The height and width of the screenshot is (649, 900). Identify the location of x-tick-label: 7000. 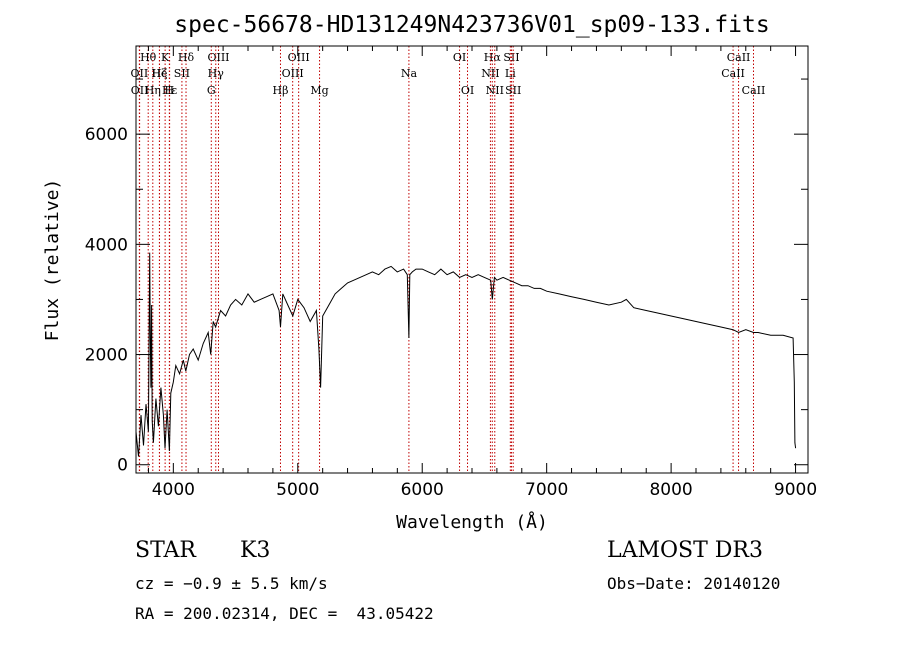
(546, 490).